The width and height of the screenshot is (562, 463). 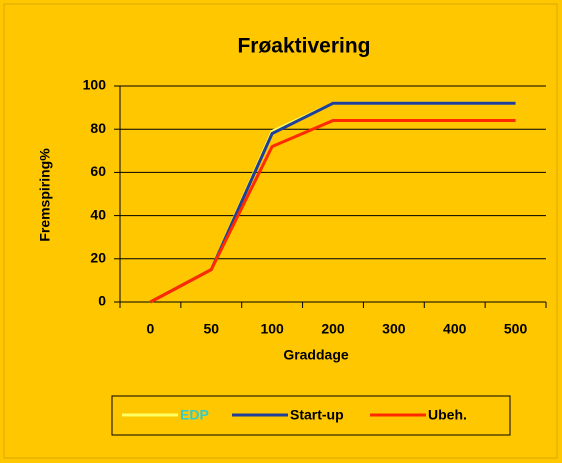 I want to click on x-tick-label: 500, so click(x=516, y=329).